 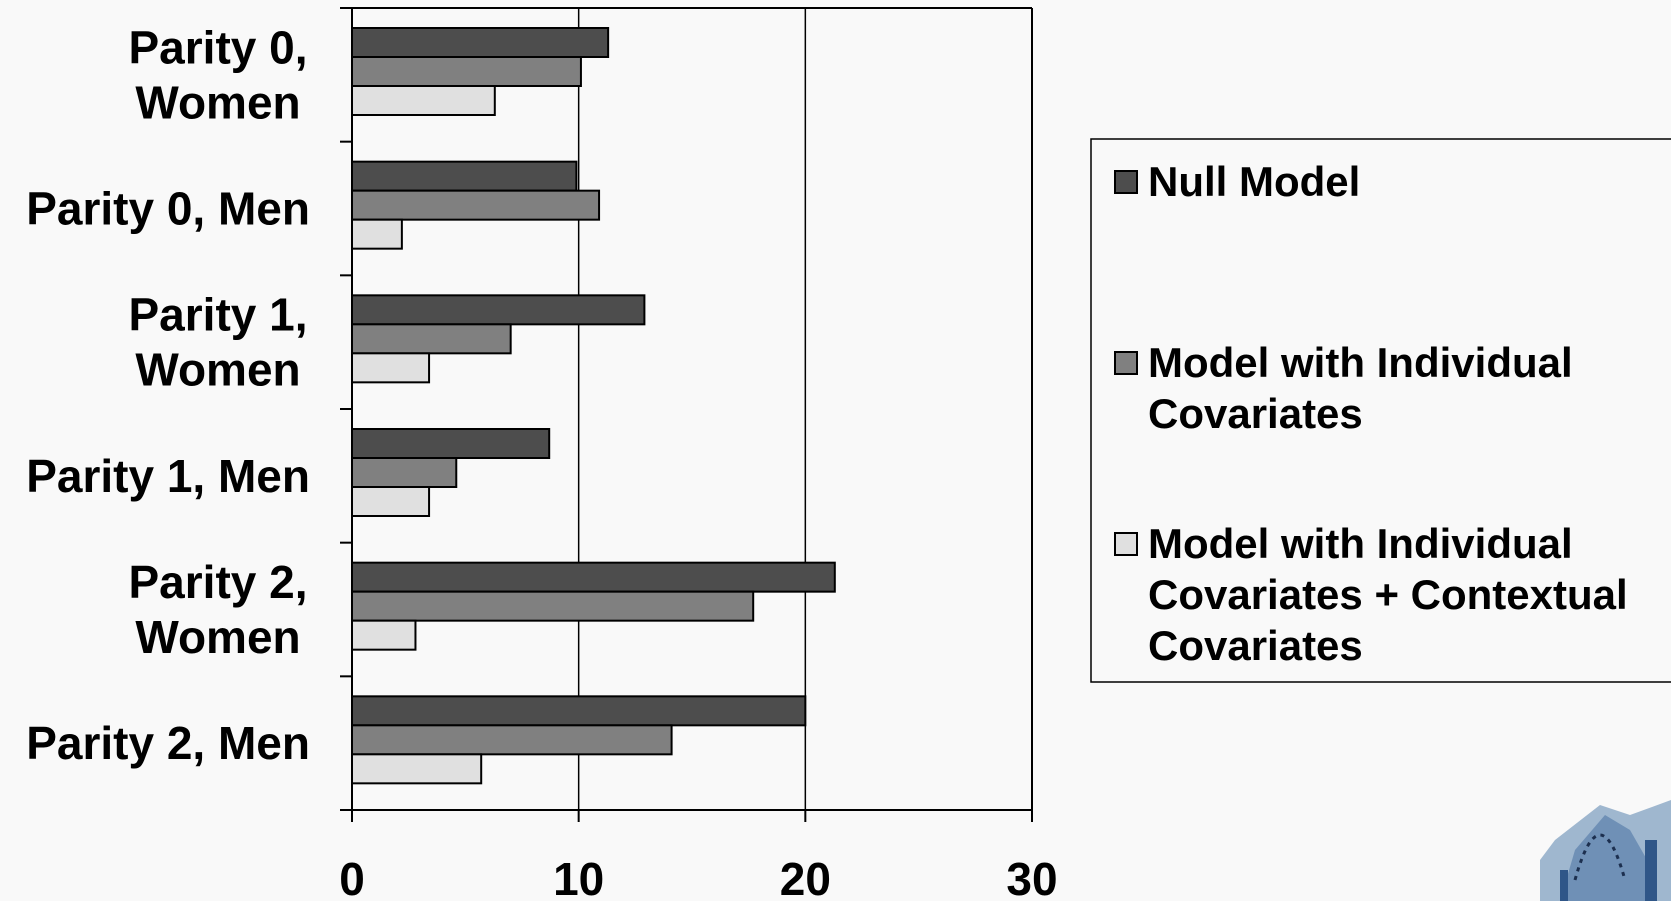 What do you see at coordinates (578, 877) in the screenshot?
I see `x-tick-label: 10` at bounding box center [578, 877].